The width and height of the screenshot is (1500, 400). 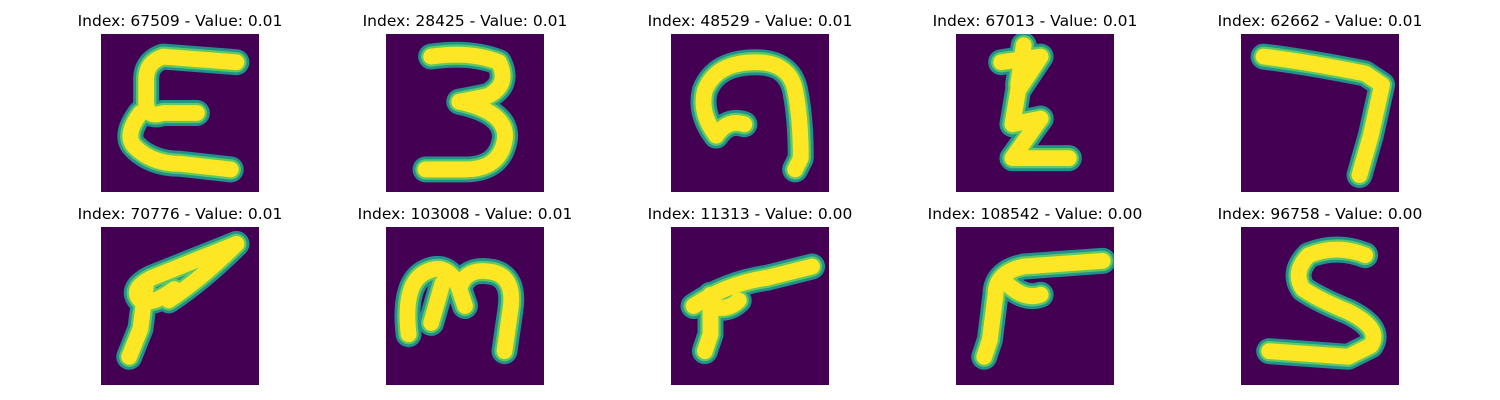 I want to click on subplot-title: Index: 48529 - Value: 0.01, so click(x=750, y=21).